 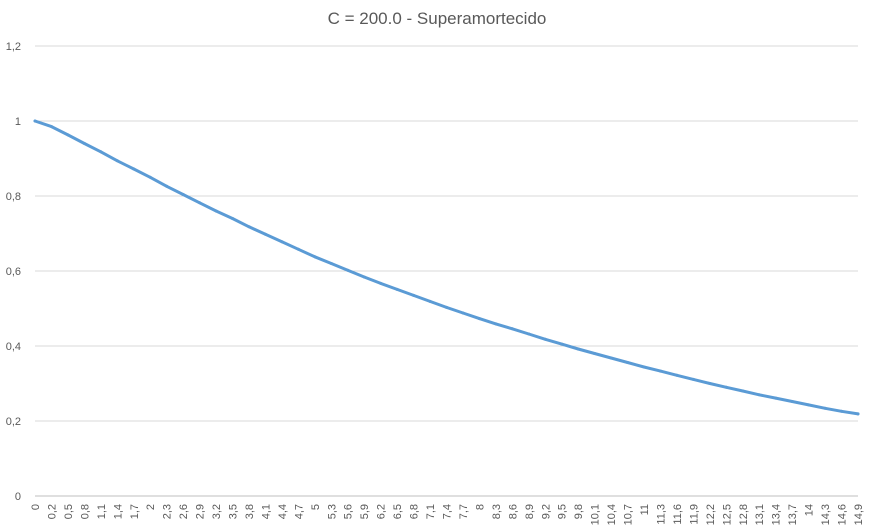 I want to click on y-tick-label: 1,2, so click(x=13, y=47).